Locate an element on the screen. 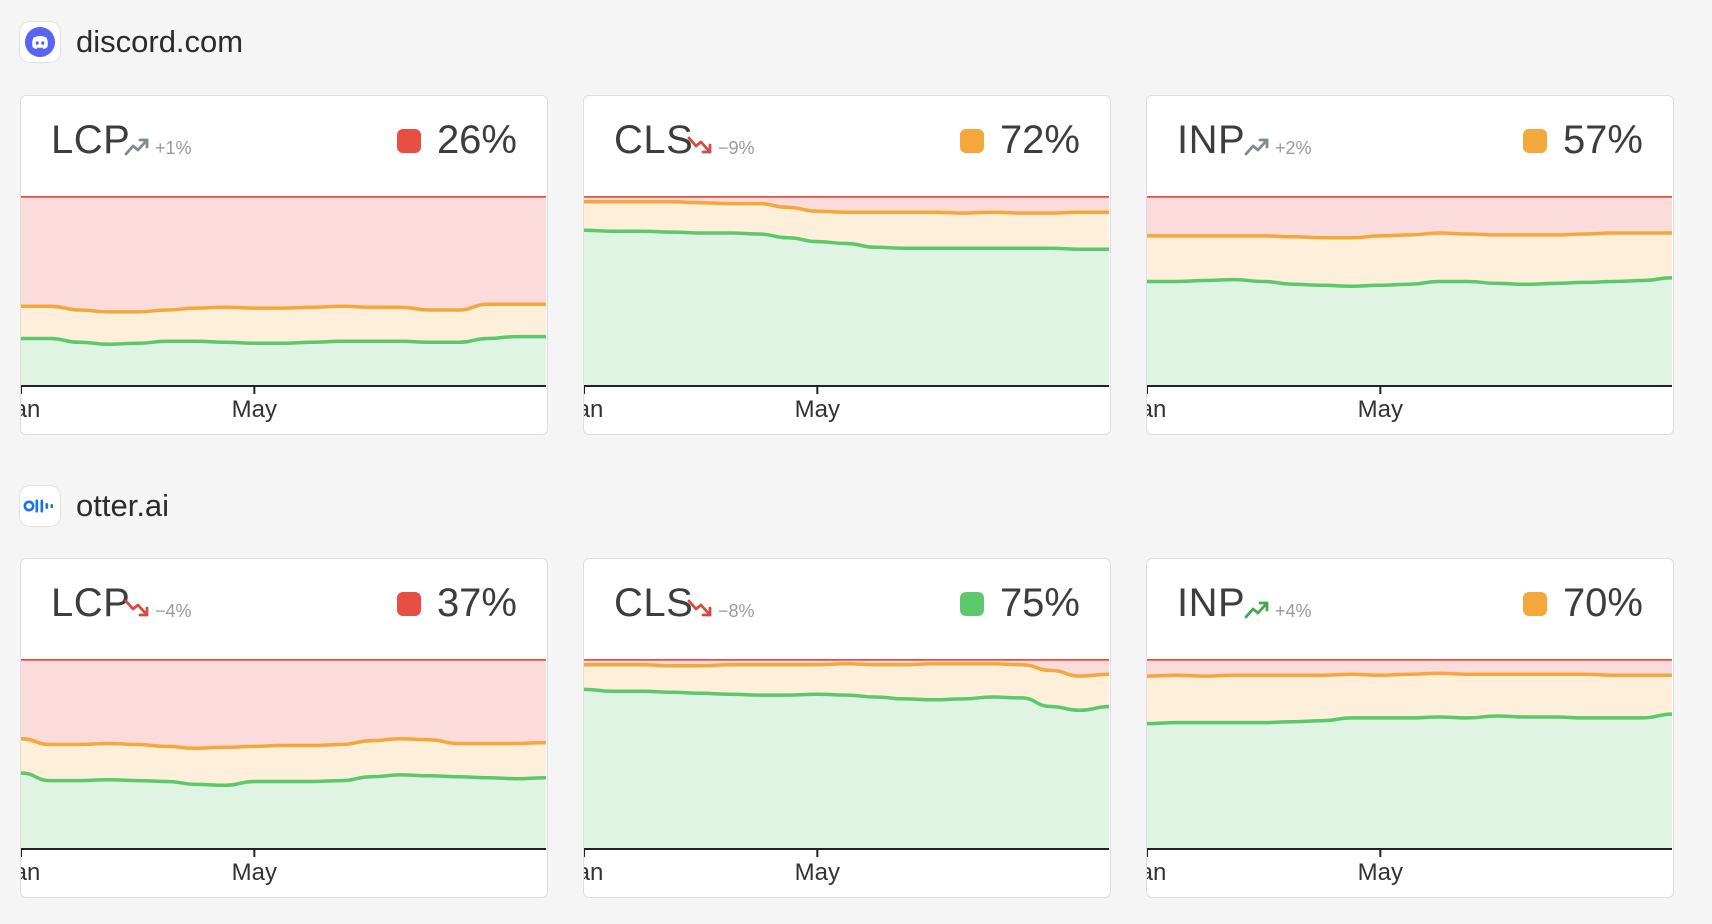  score: 72% is located at coordinates (1019, 140).